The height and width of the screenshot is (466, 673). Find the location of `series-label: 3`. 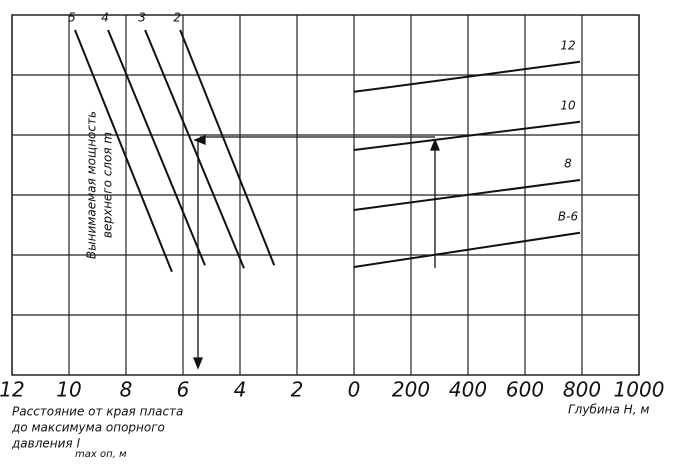

series-label: 3 is located at coordinates (142, 18).